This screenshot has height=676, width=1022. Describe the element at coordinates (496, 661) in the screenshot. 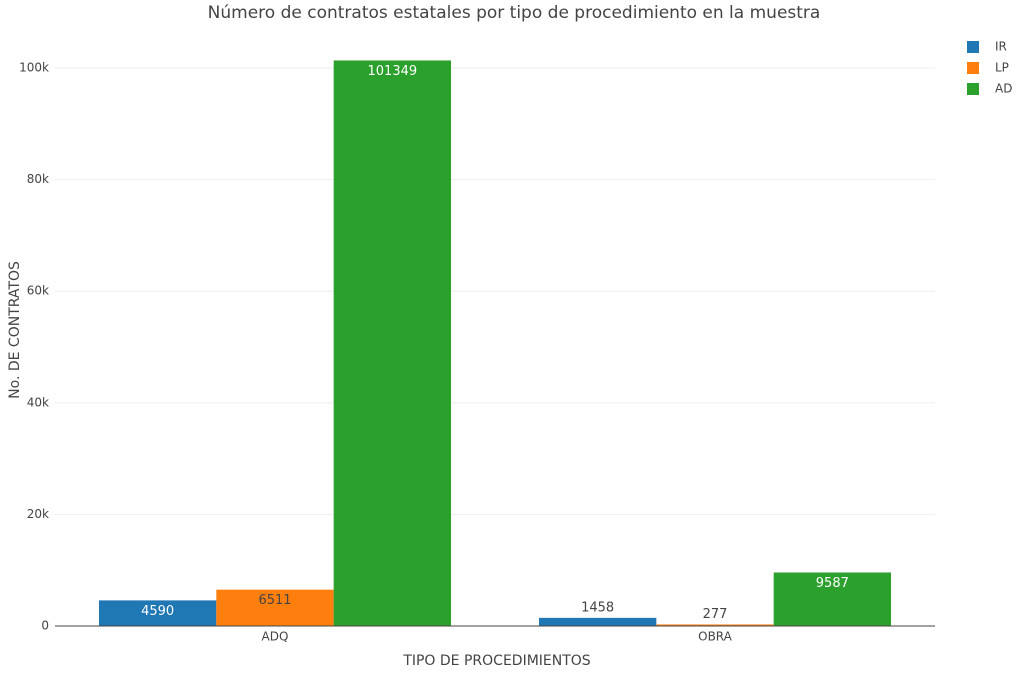

I see `x-axis-title: TIPO DE PROCEDIMIENTOS` at that location.